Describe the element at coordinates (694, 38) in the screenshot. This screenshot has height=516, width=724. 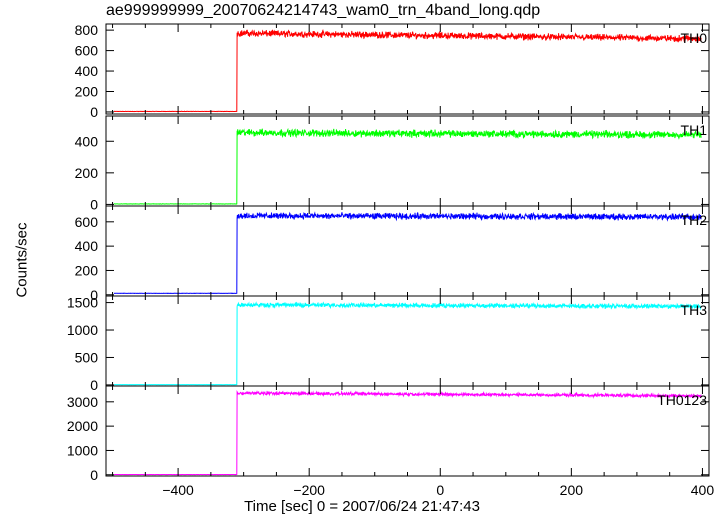
I see `series-label-th0: TH0` at that location.